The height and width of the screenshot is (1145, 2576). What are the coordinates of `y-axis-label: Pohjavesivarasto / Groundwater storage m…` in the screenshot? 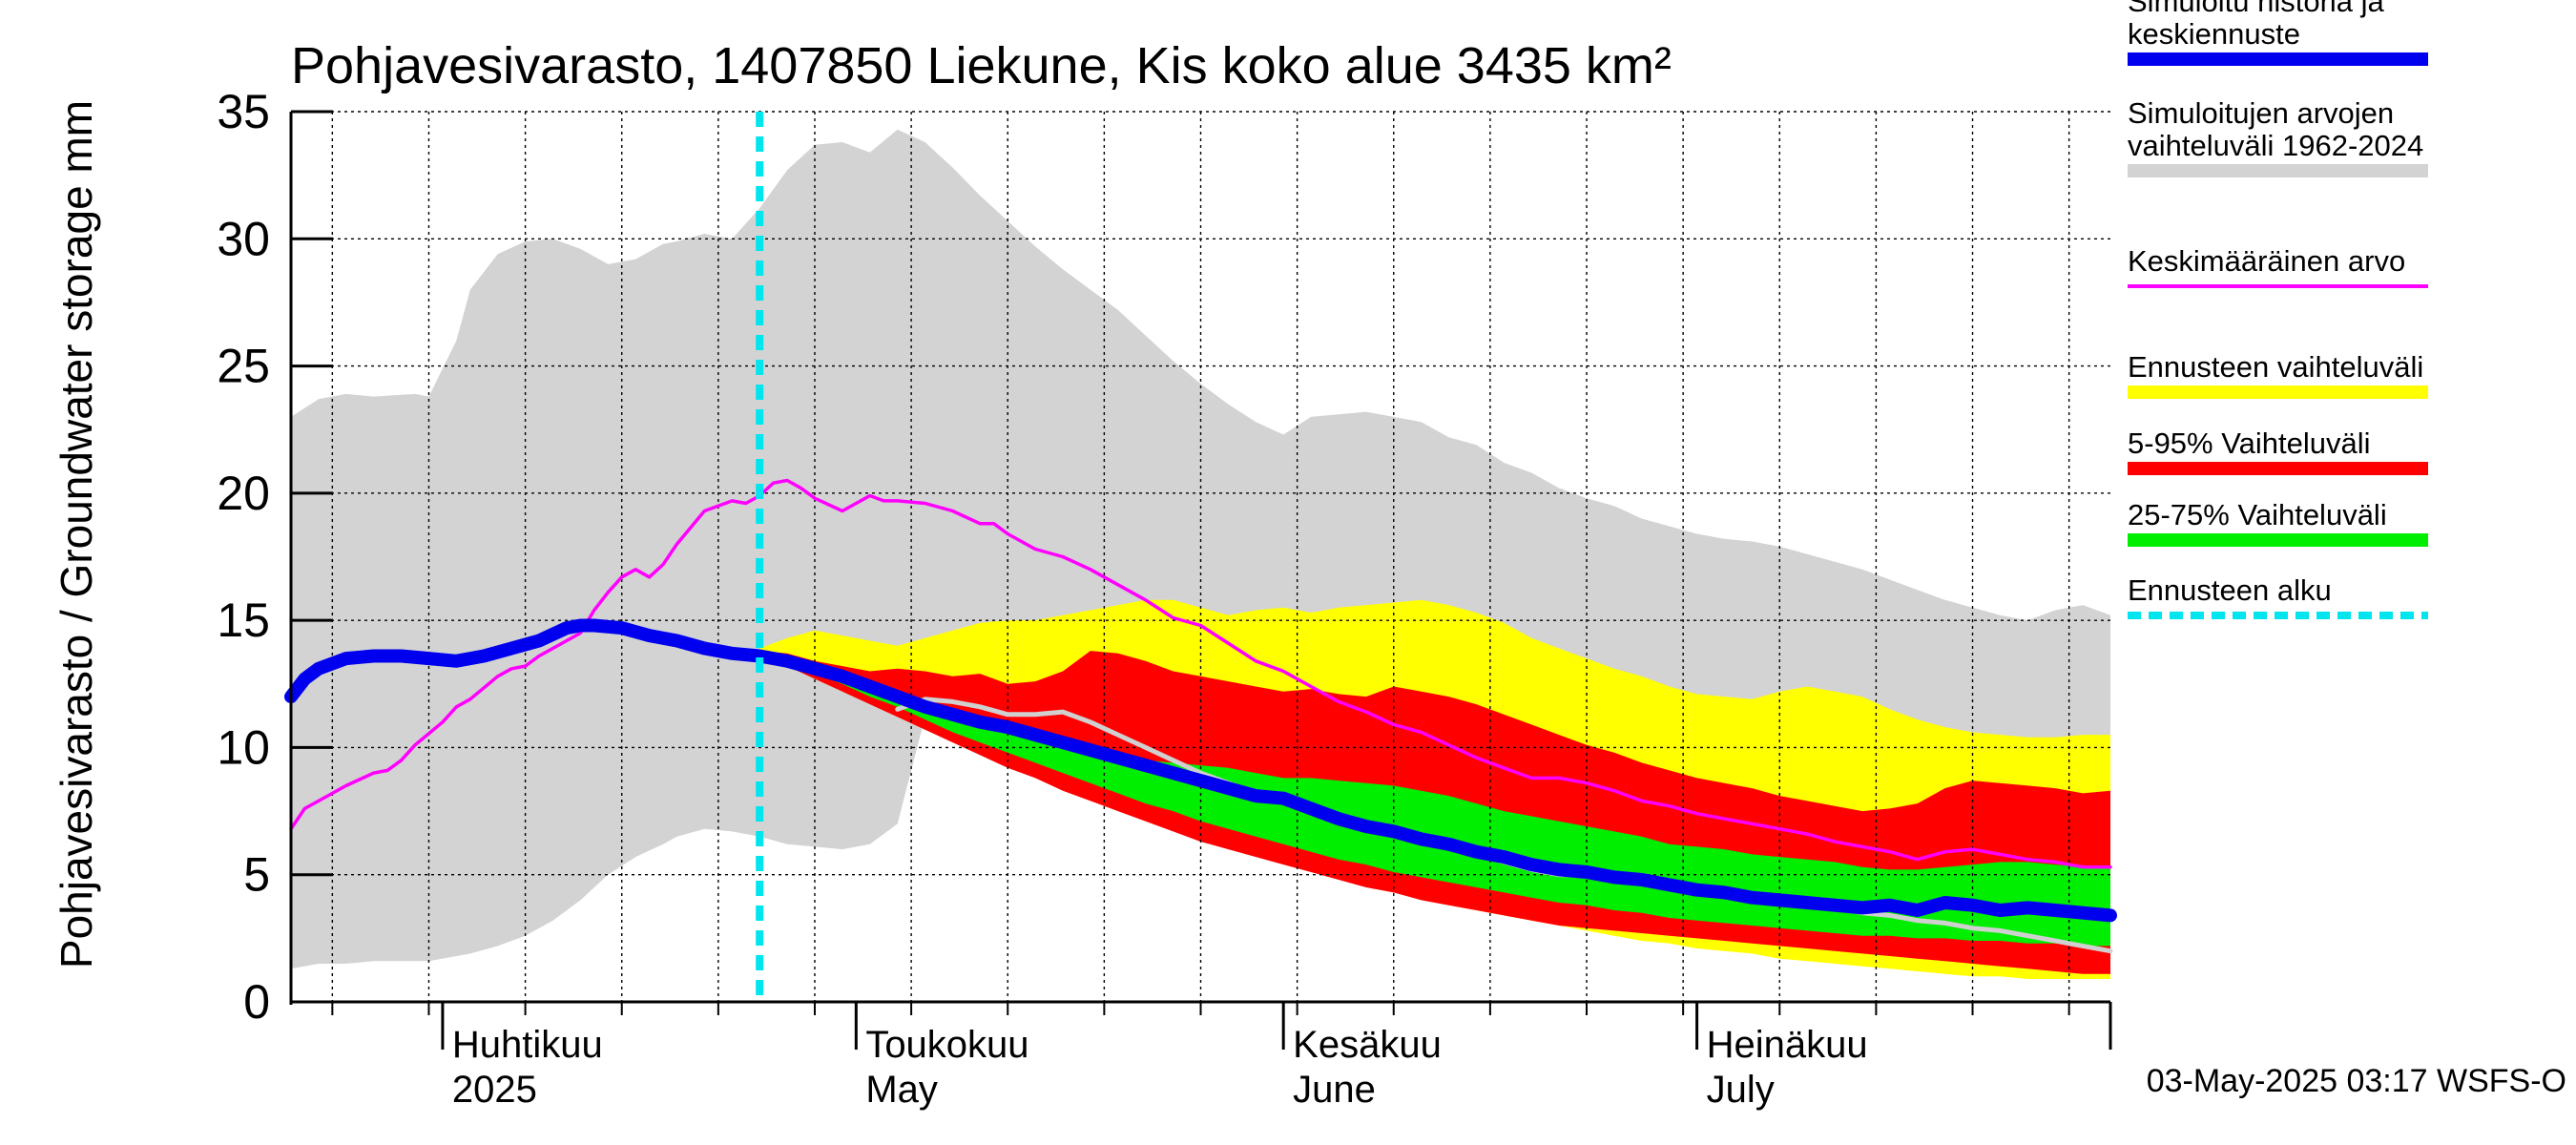 It's located at (76, 534).